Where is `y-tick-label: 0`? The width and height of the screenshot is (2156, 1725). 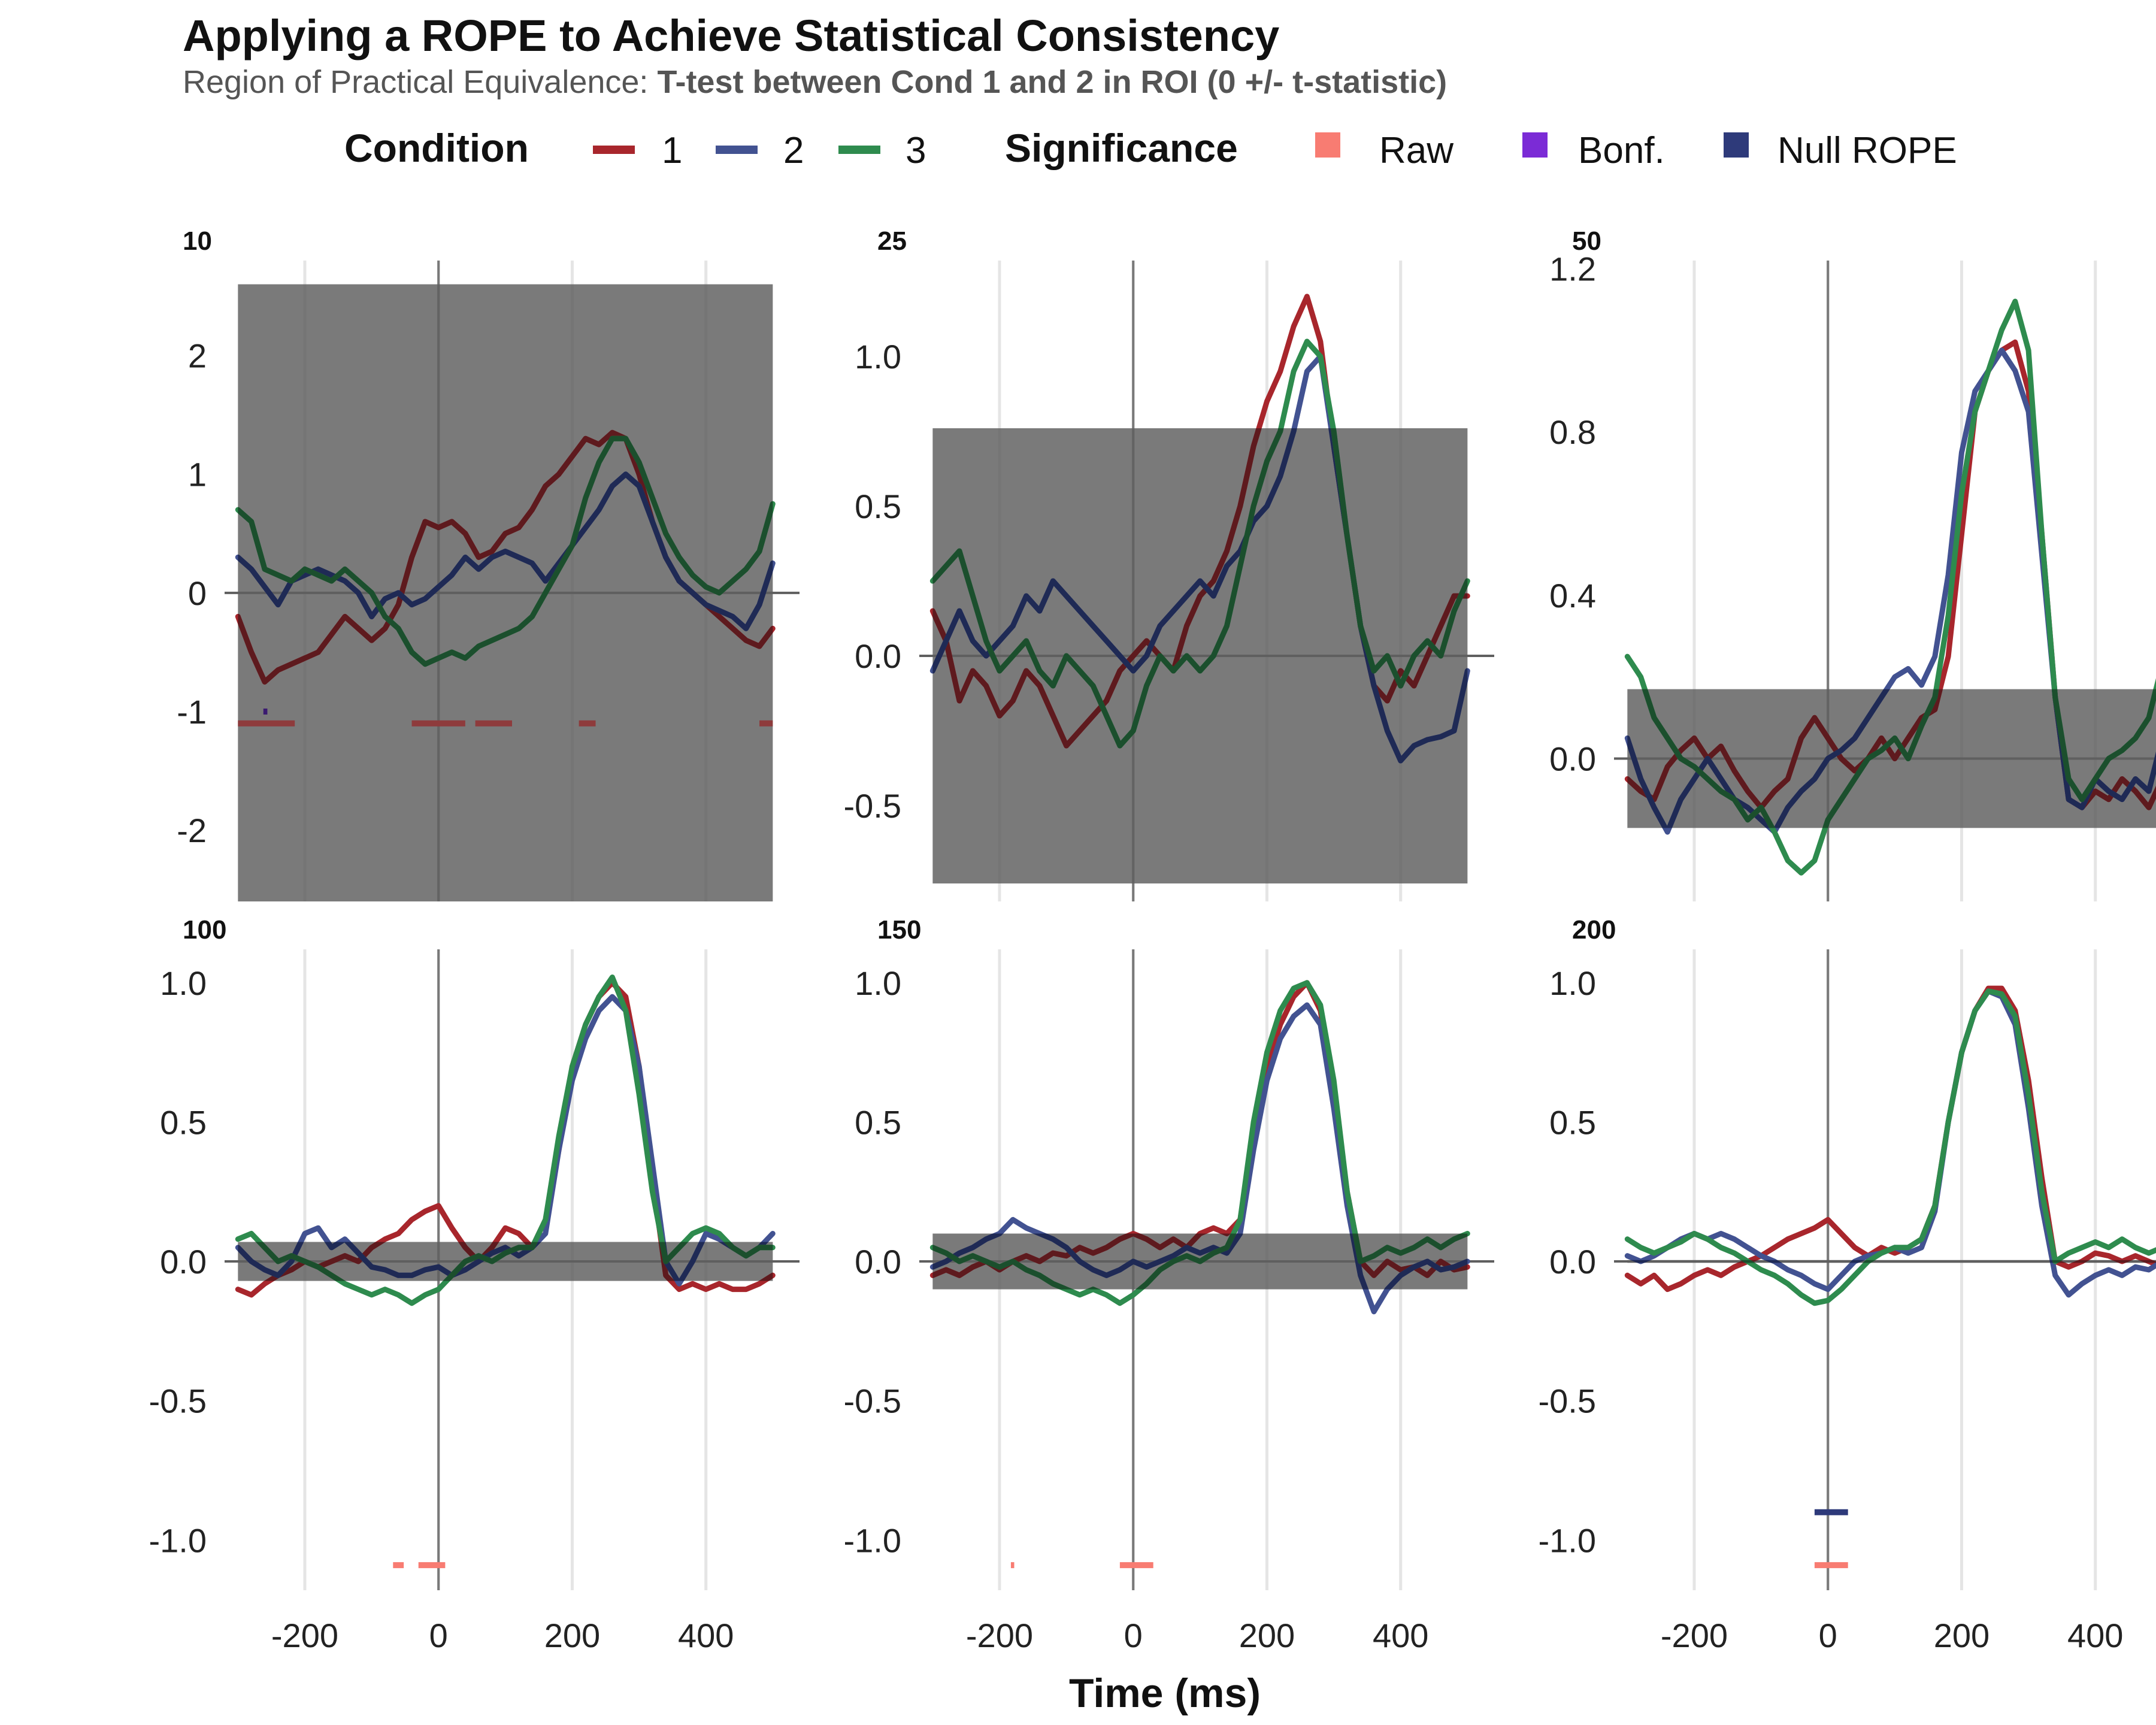
y-tick-label: 0 is located at coordinates (197, 593).